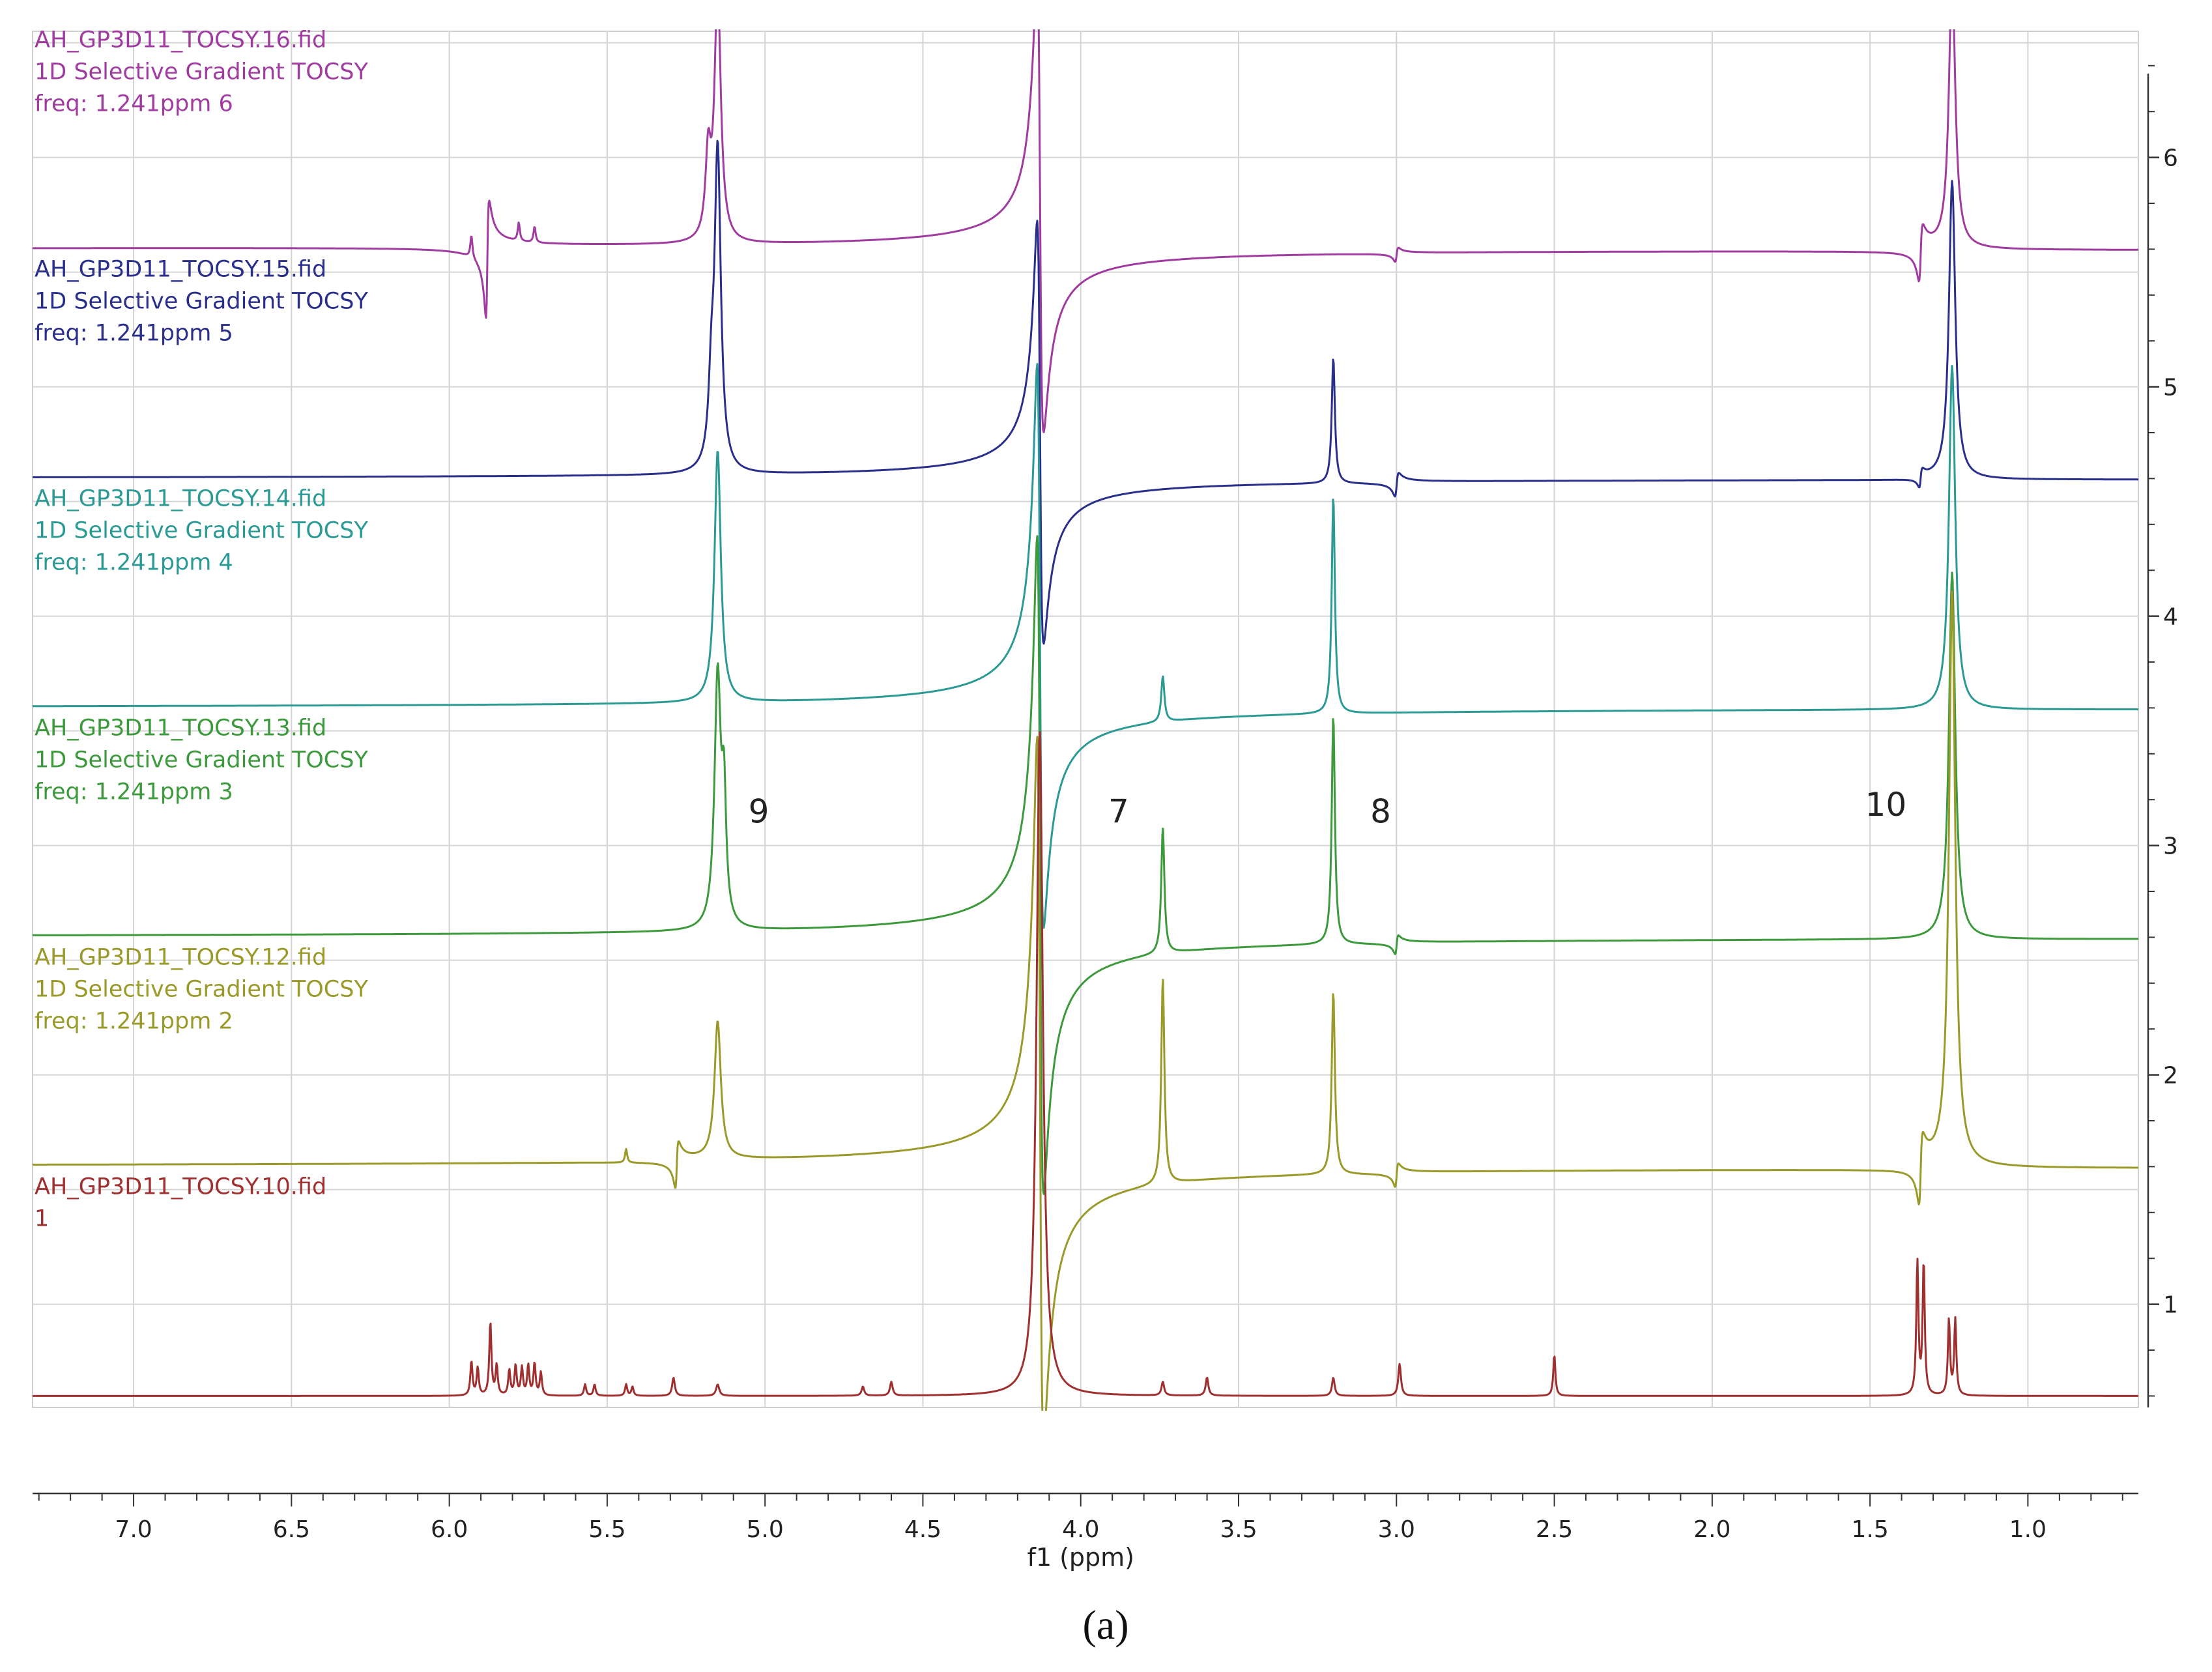 Image resolution: width=2212 pixels, height=1672 pixels. I want to click on trace-label-line: freq: 1.241ppm 2, so click(134, 1022).